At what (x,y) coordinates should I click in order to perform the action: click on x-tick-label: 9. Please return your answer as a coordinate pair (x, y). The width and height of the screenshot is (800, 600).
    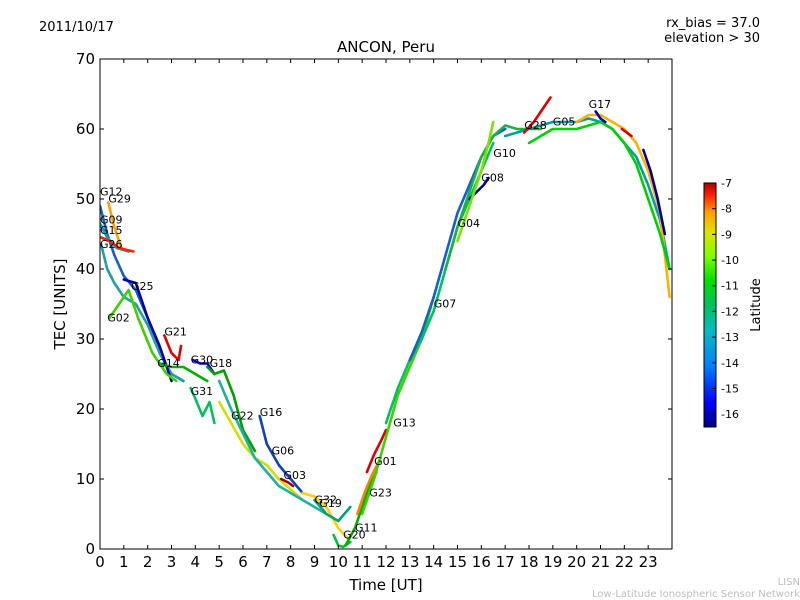
    Looking at the image, I should click on (315, 562).